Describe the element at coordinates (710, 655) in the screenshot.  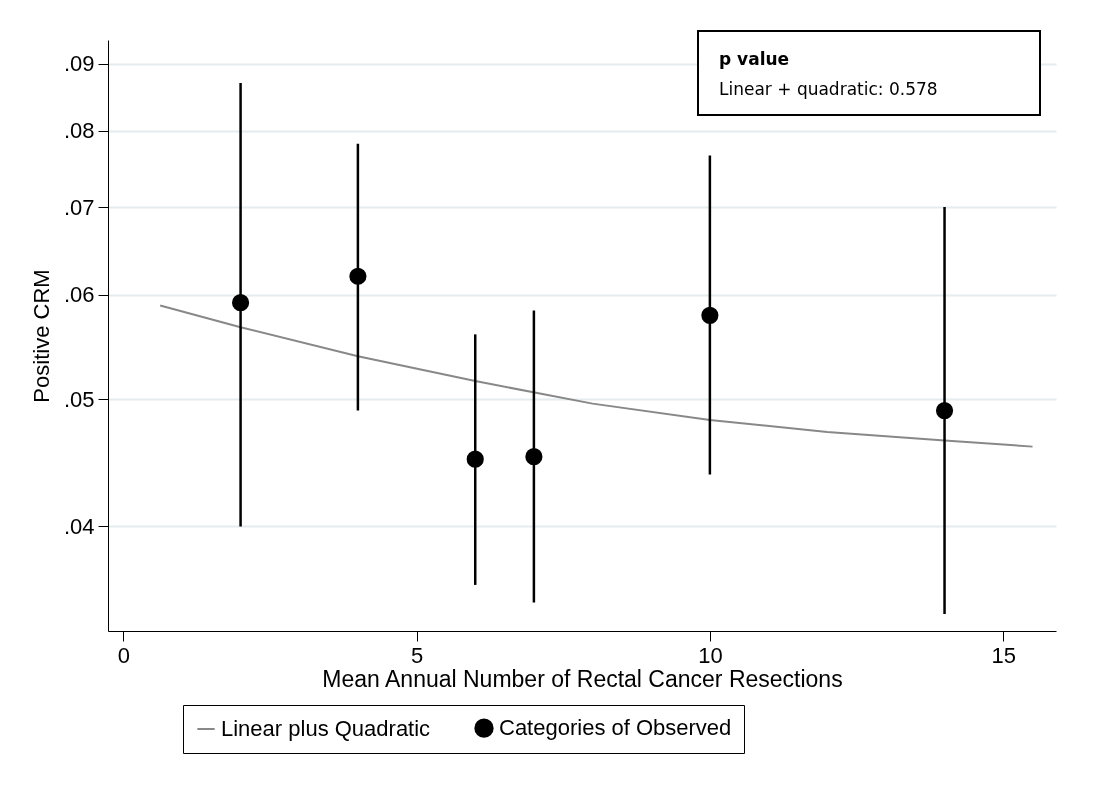
I see `x-tick-label: 10` at that location.